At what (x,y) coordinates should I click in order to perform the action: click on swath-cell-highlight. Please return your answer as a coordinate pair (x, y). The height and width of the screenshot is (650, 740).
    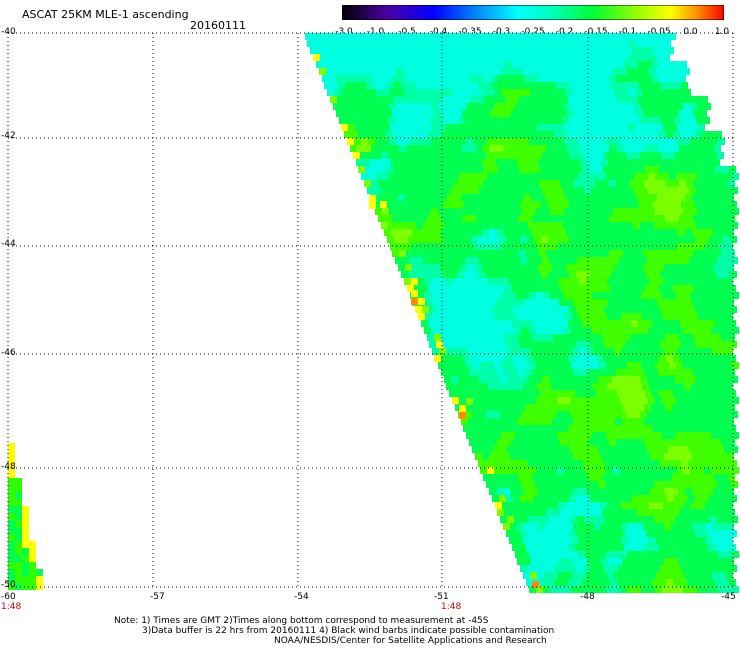
    Looking at the image, I should click on (414, 293).